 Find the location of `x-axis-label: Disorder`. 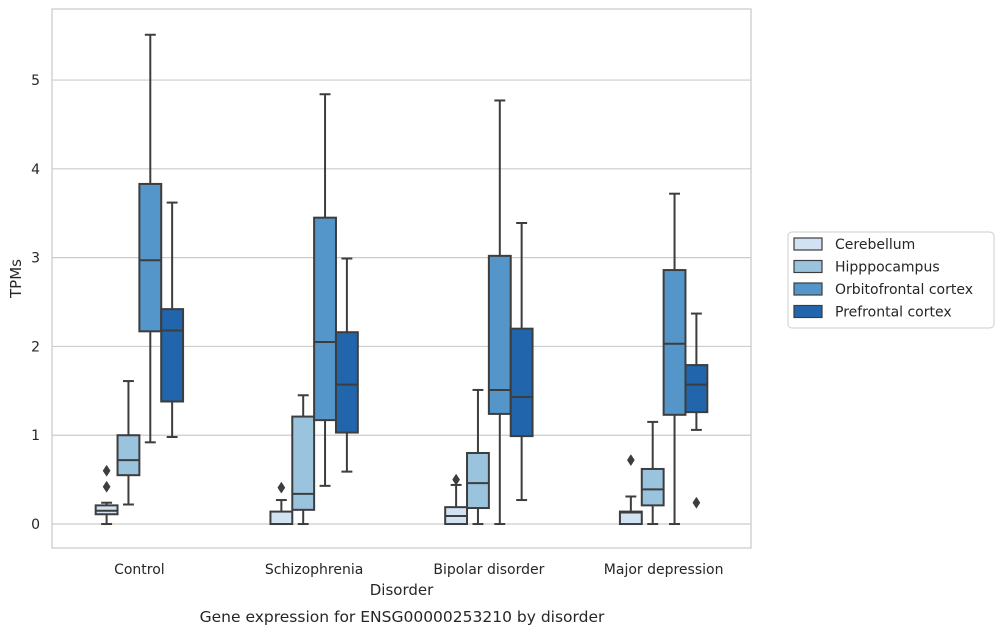

x-axis-label: Disorder is located at coordinates (402, 590).